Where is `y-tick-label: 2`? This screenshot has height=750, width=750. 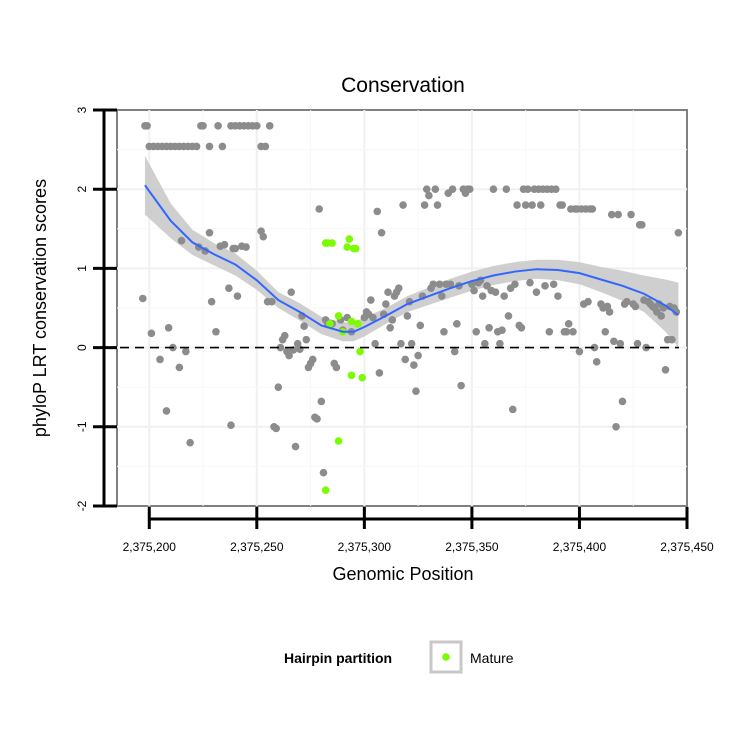 y-tick-label: 2 is located at coordinates (82, 189).